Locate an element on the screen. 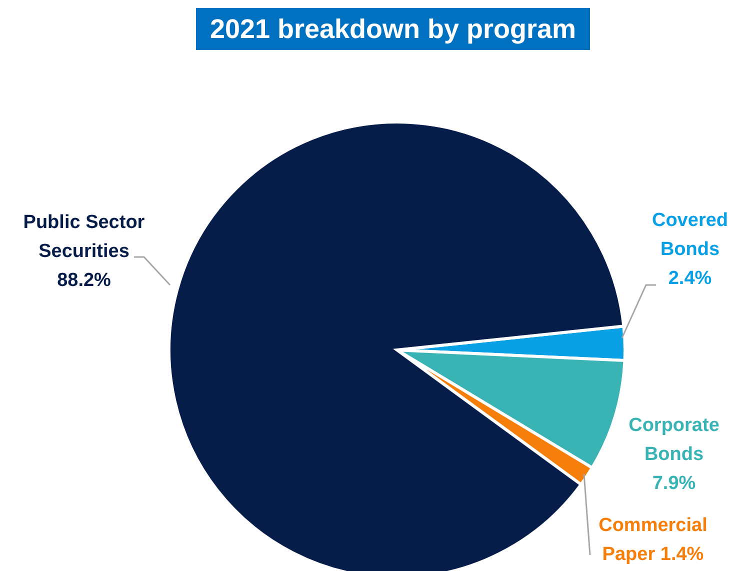  data-label: 88.2% is located at coordinates (84, 280).